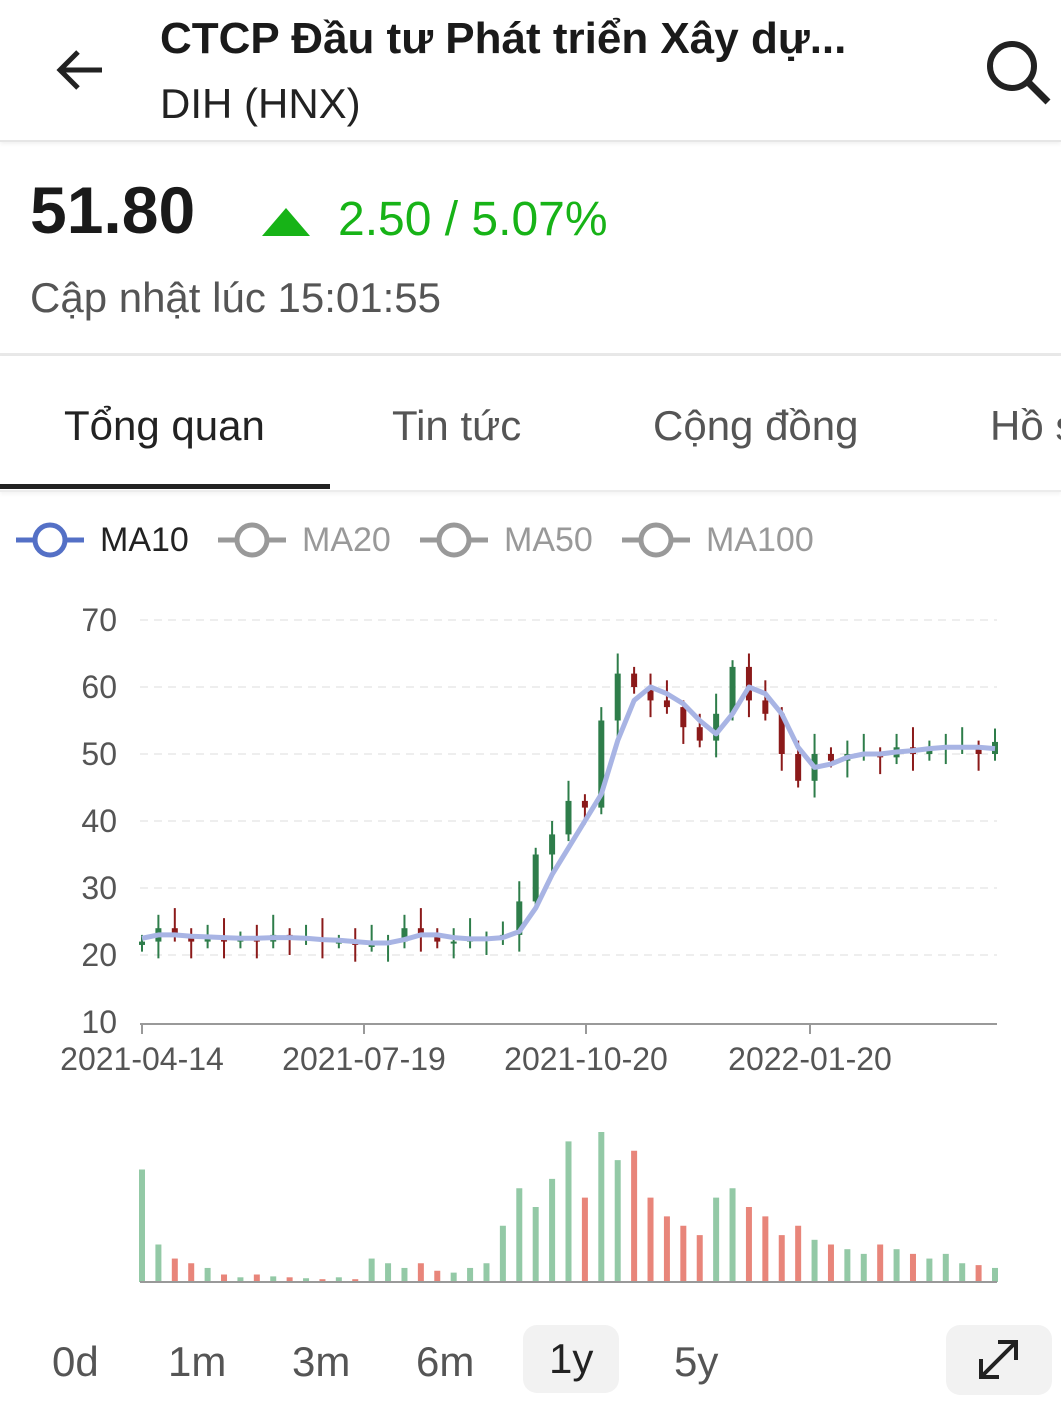  I want to click on price-change: 2.50 / 5.07%, so click(473, 219).